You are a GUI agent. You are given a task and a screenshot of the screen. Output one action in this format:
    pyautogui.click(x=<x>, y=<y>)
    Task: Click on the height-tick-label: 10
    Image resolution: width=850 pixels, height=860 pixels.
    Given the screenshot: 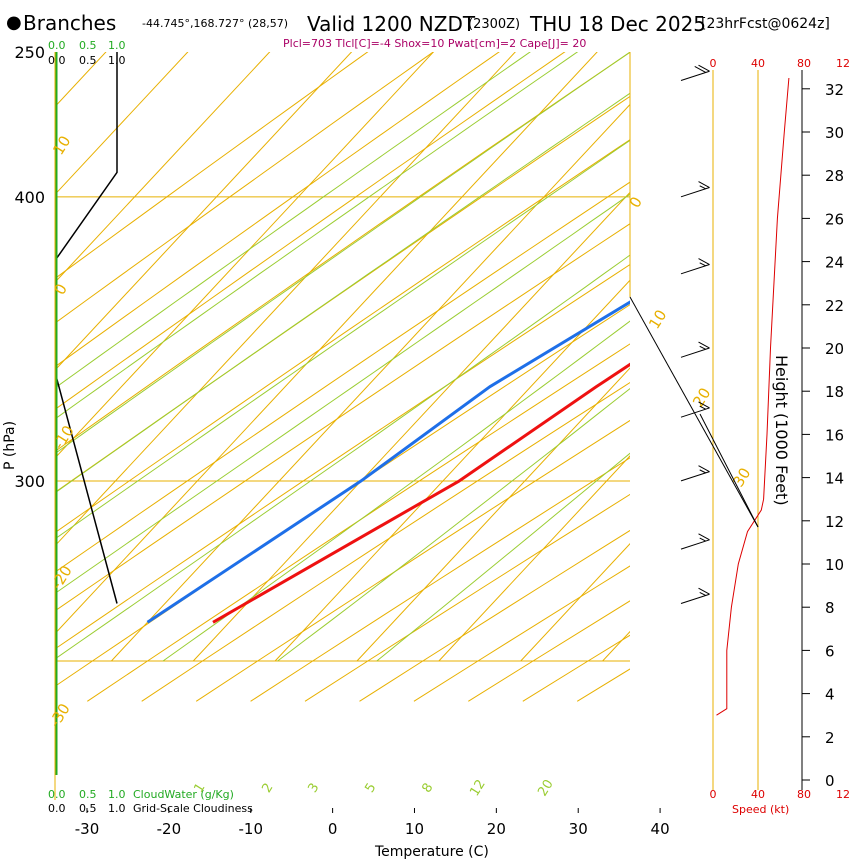 What is the action you would take?
    pyautogui.click(x=834, y=565)
    